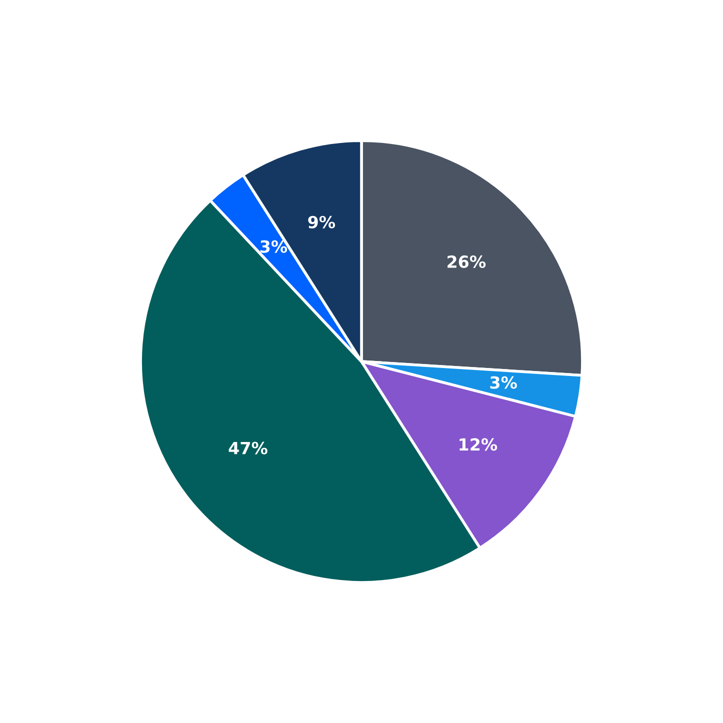  Describe the element at coordinates (467, 261) in the screenshot. I see `data-label: 26%` at that location.